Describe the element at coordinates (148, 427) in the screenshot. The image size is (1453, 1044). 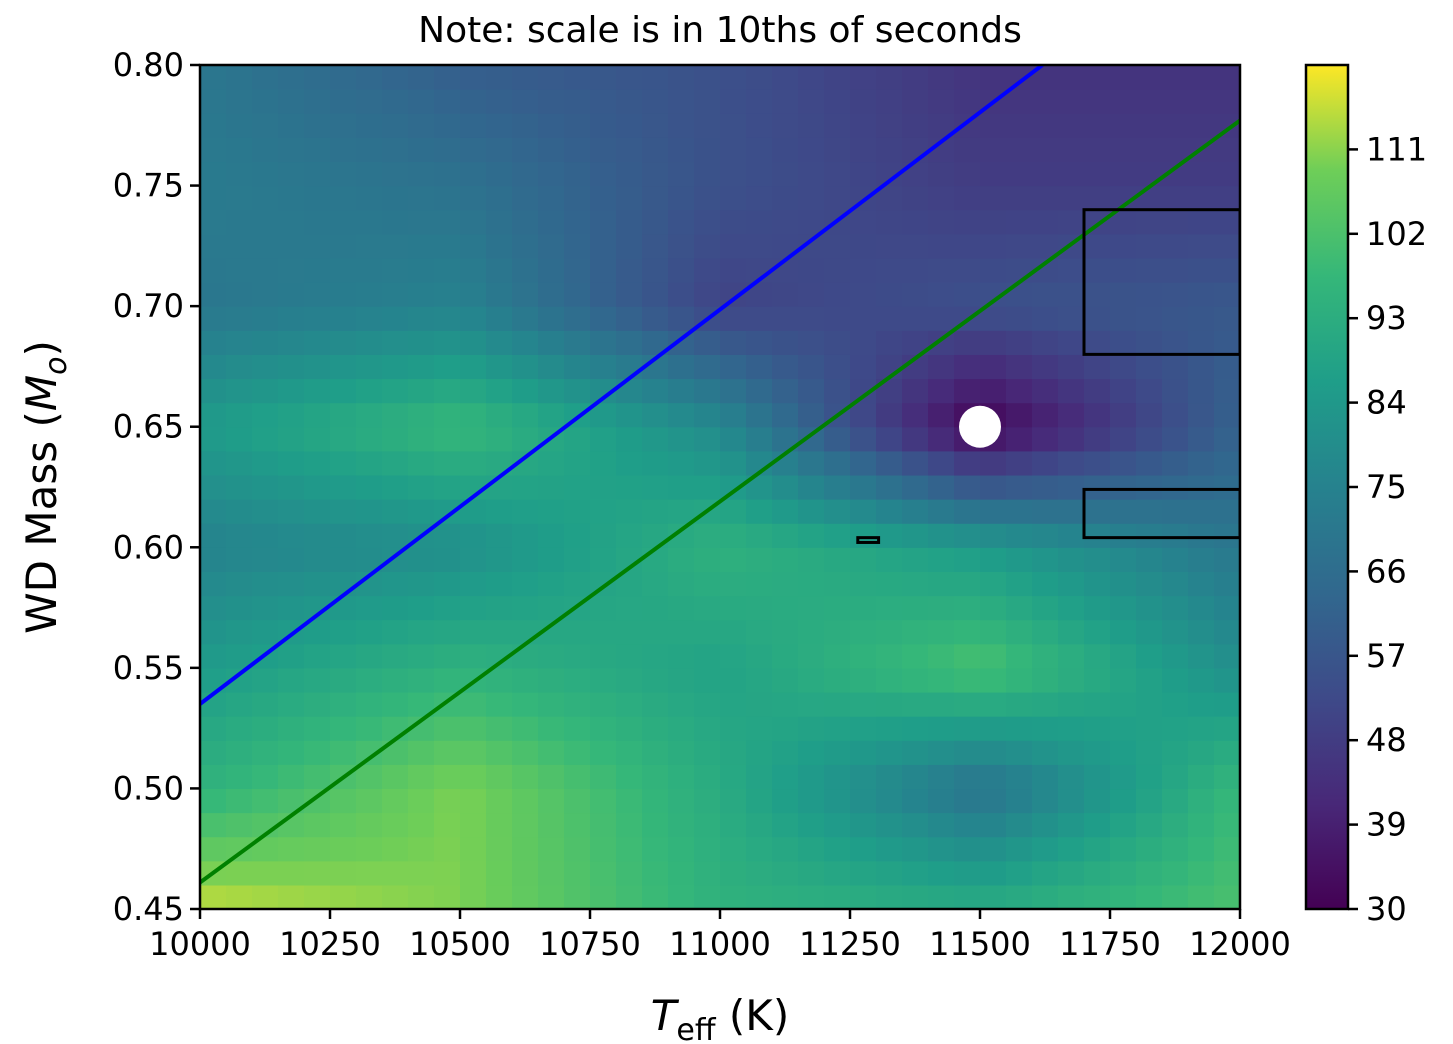
I see `y-tick-label: 0.65` at that location.